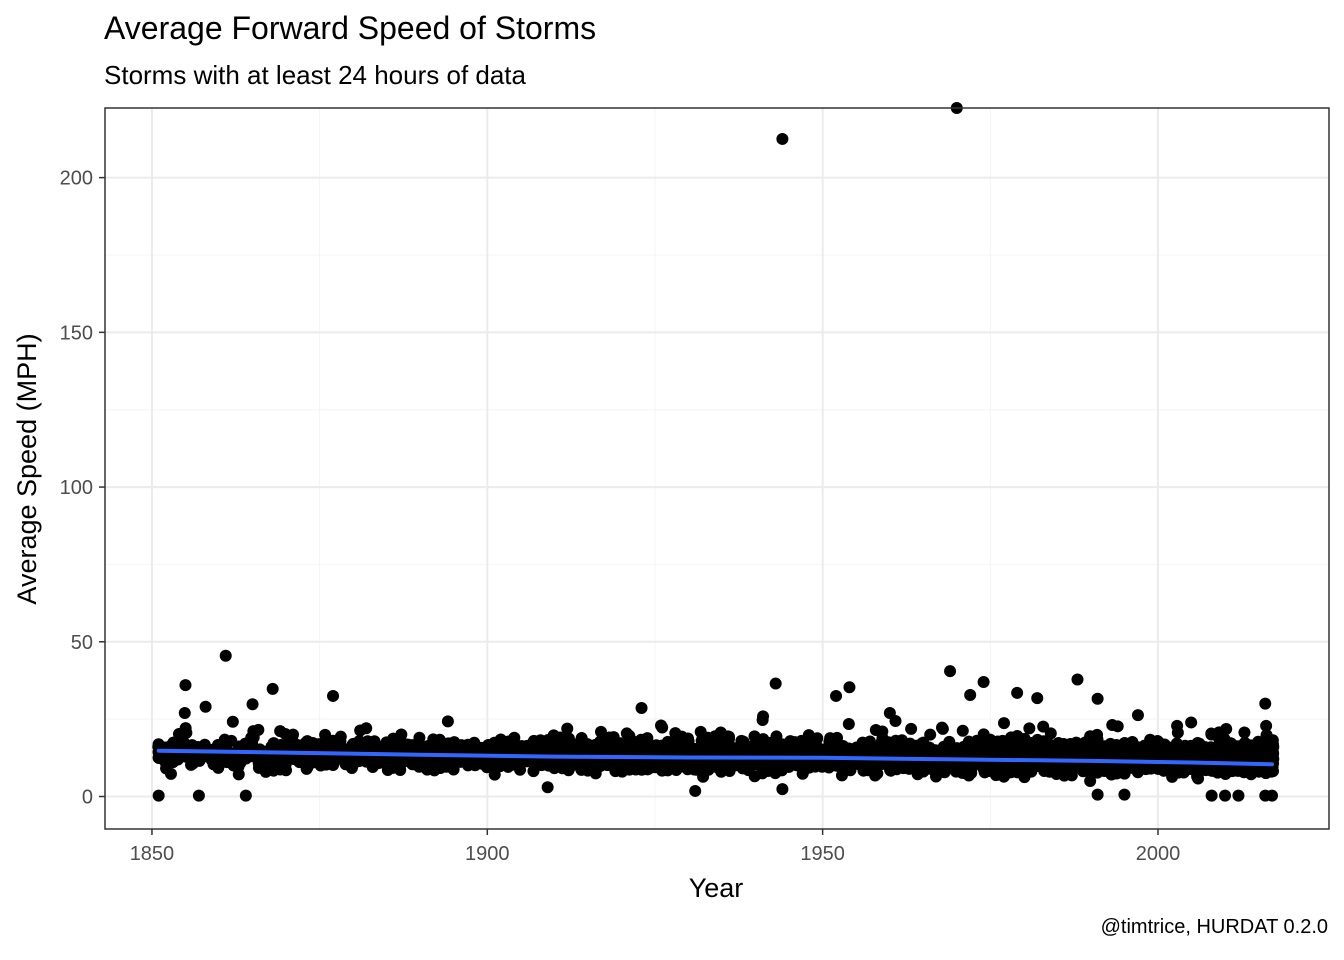  Describe the element at coordinates (82, 643) in the screenshot. I see `y-tick-label: 50` at that location.